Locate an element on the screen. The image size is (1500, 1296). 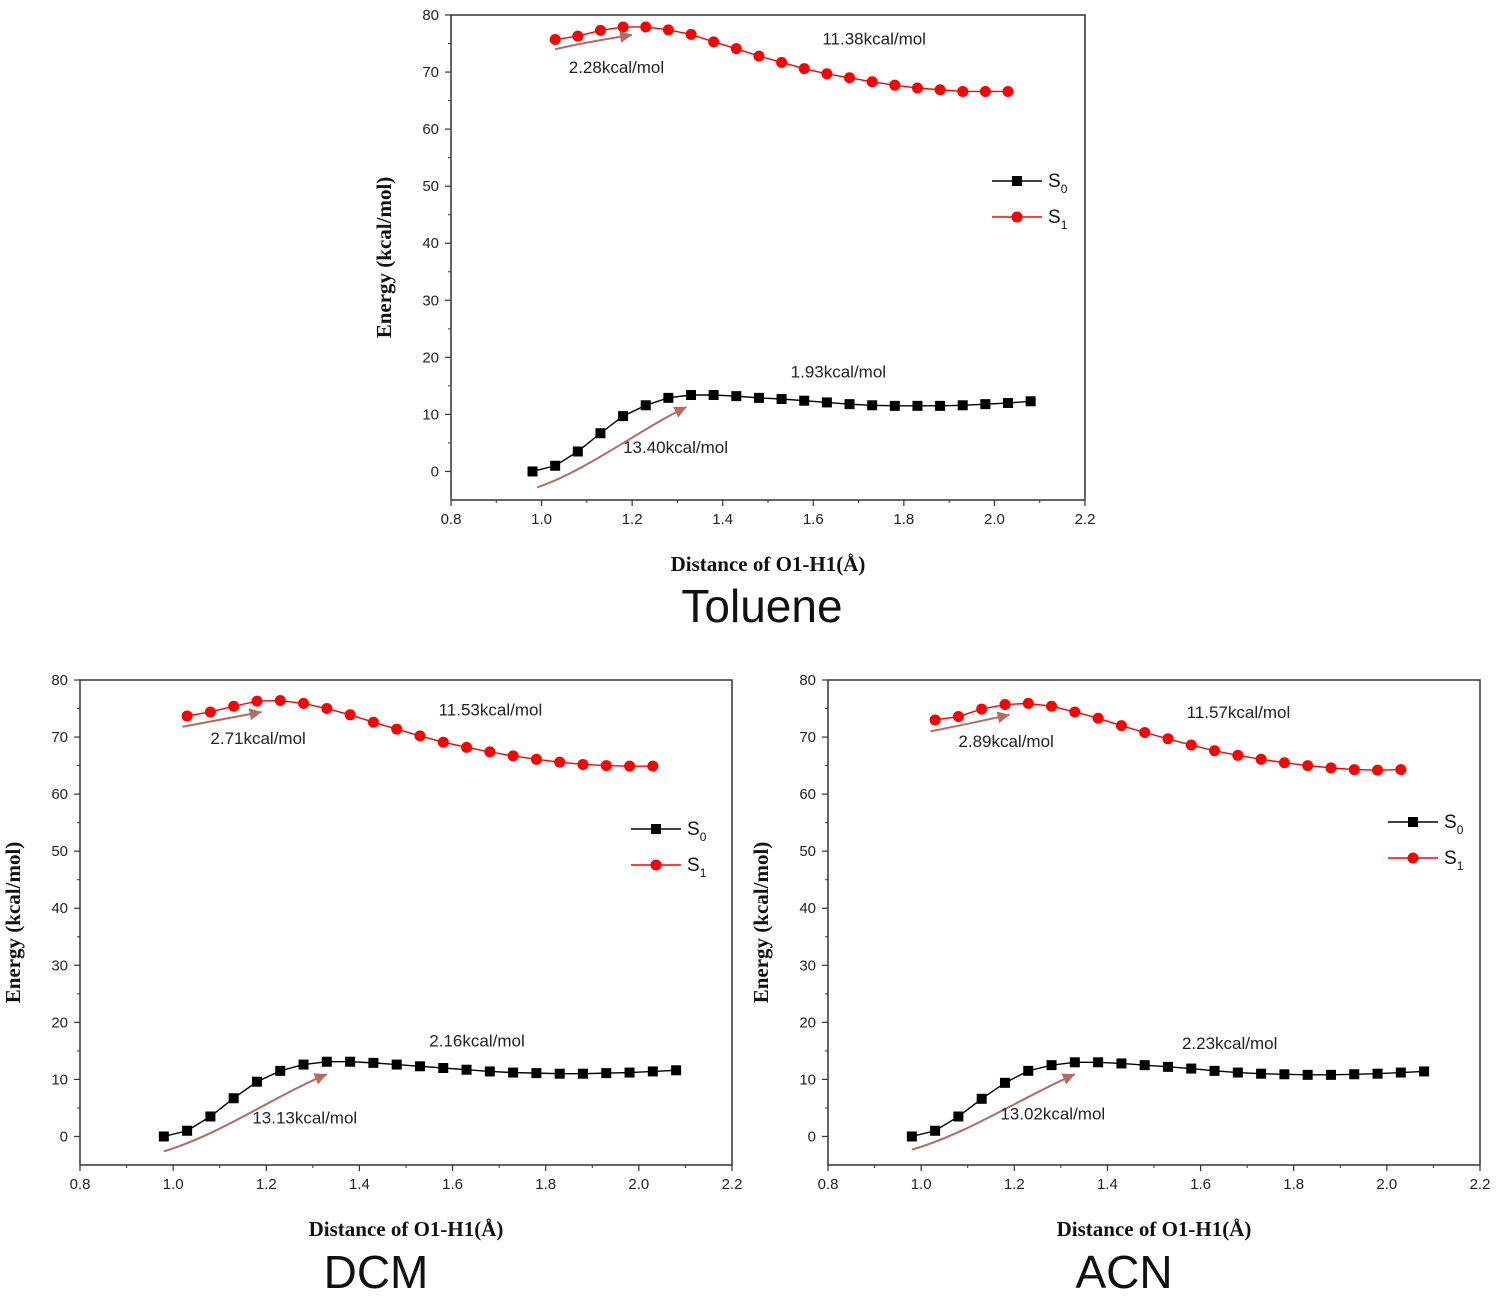
legend-label: S0 is located at coordinates (1454, 824).